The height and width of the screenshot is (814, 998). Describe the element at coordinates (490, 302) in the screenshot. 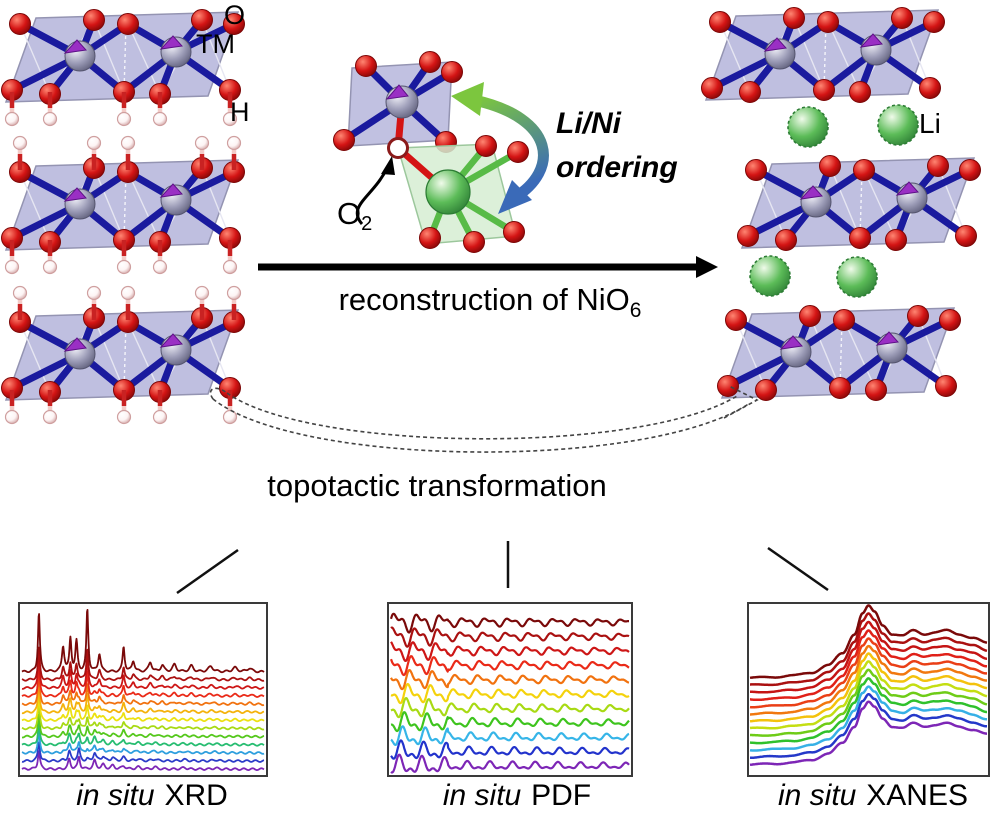

I see `reconstruction-label: reconstruction of NiO6` at that location.